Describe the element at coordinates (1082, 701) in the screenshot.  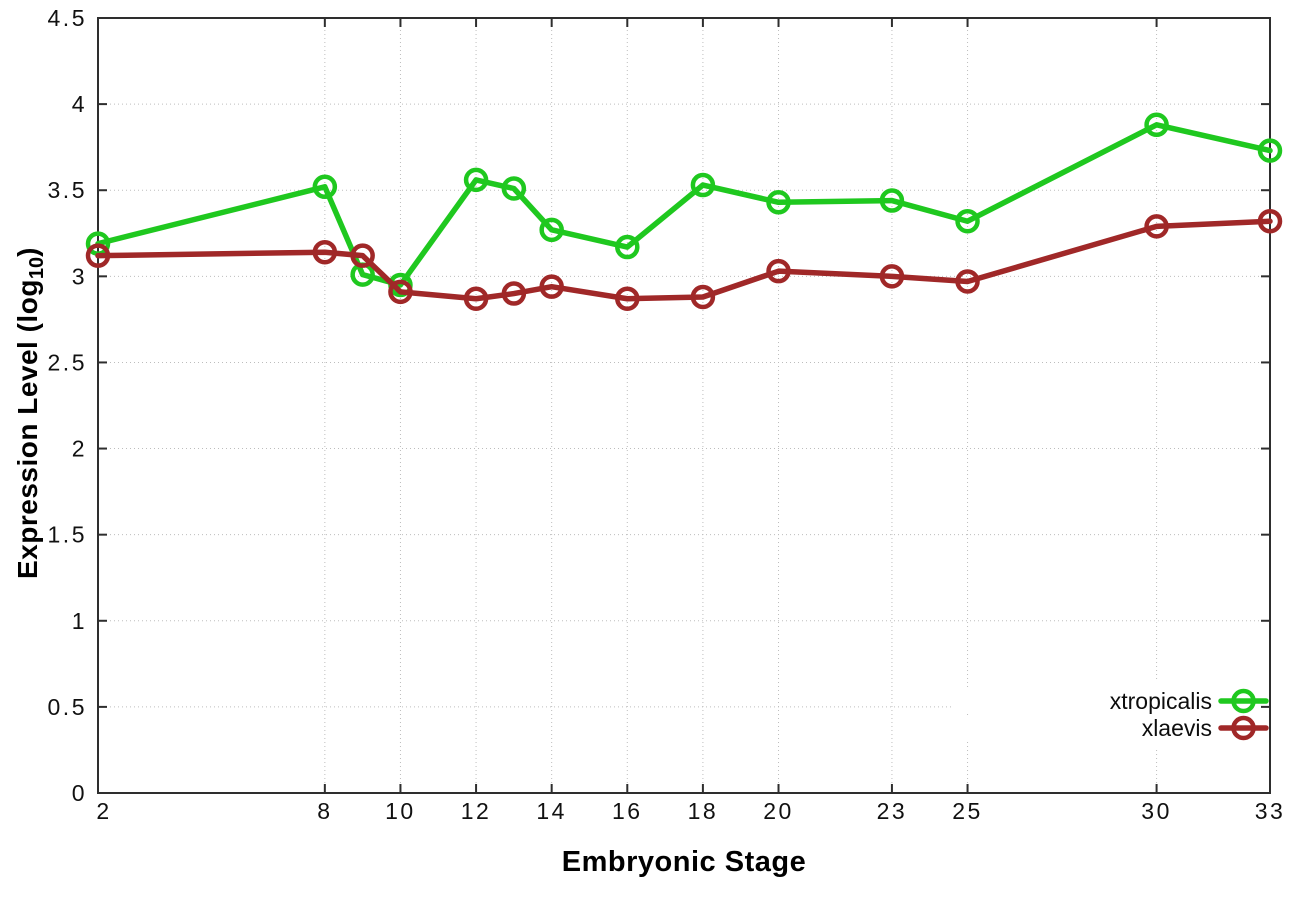
I see `legend-entry-xtropicalis: xtropicalis` at that location.